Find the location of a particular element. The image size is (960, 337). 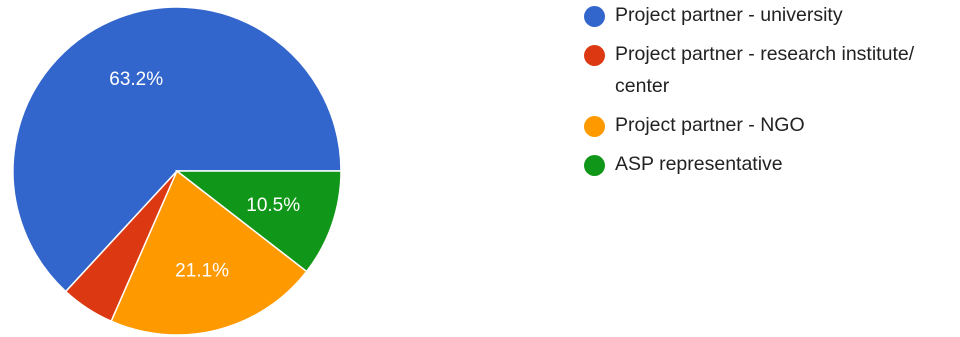

legend-label: Project partner - NGO is located at coordinates (710, 125).